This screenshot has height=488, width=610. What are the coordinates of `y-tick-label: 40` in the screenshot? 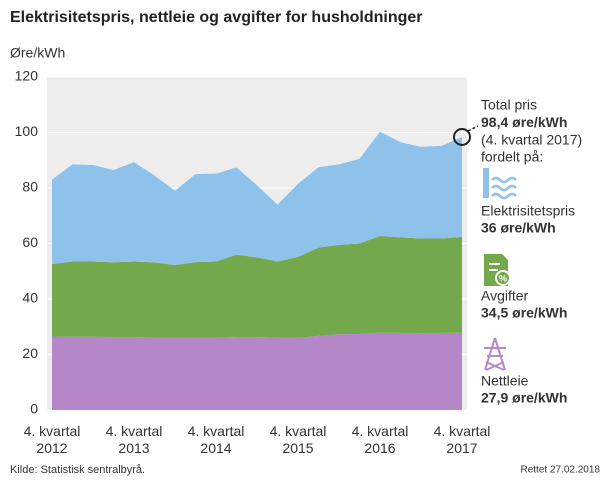 It's located at (30, 298).